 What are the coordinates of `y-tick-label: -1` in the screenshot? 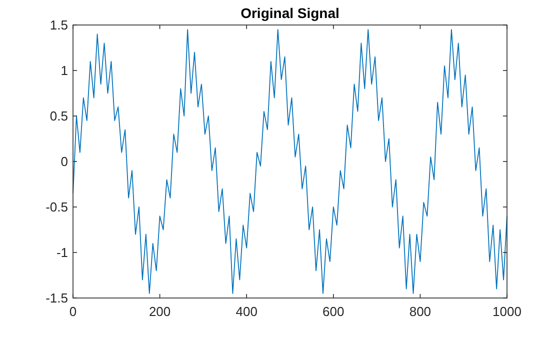 It's located at (62, 252).